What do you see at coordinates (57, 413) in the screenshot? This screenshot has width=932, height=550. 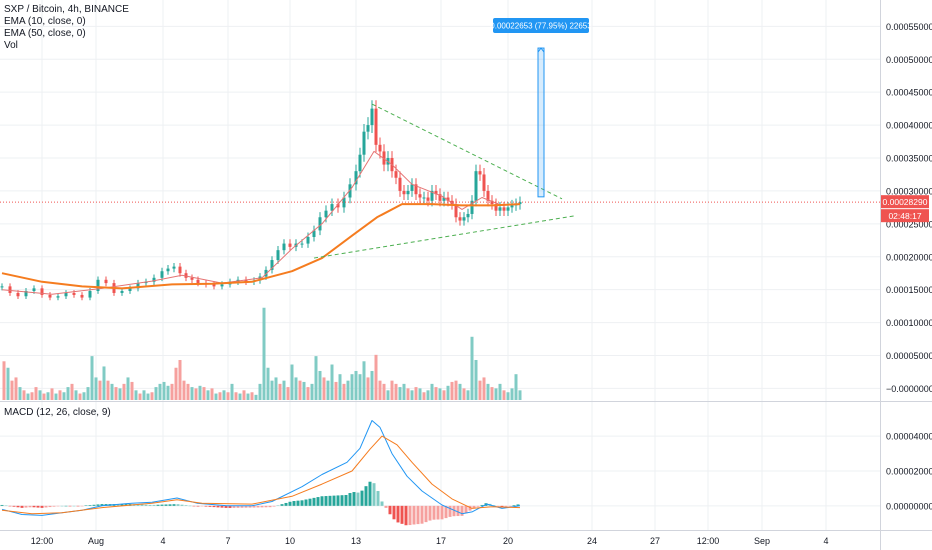 I see `macd-legend: MACD (12, 26, close, 9)` at bounding box center [57, 413].